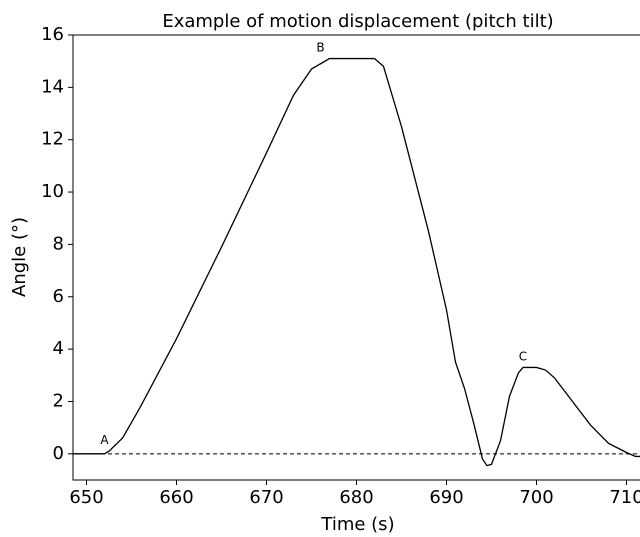 The height and width of the screenshot is (537, 640). What do you see at coordinates (266, 497) in the screenshot?
I see `x-tick-label: 670` at bounding box center [266, 497].